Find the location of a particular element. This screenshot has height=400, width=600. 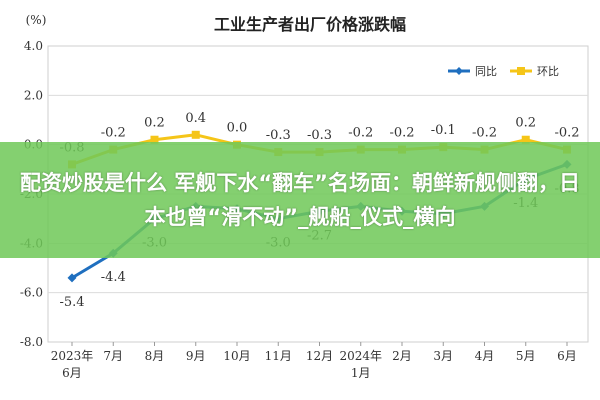

x-tick-label: 7月 is located at coordinates (113, 356).